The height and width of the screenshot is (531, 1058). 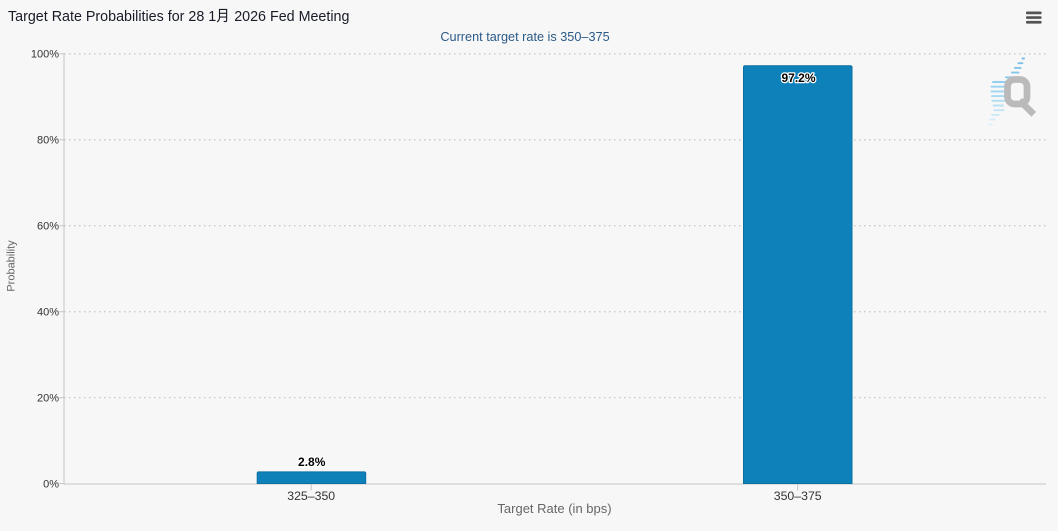 What do you see at coordinates (51, 484) in the screenshot?
I see `svg-text: 0%` at bounding box center [51, 484].